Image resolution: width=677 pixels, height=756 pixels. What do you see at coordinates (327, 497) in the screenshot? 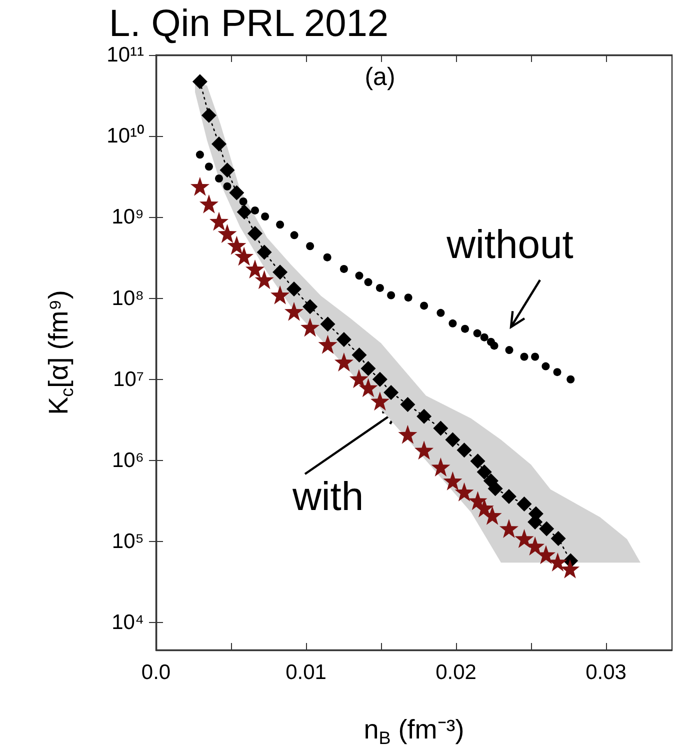
I see `annotation: with` at bounding box center [327, 497].